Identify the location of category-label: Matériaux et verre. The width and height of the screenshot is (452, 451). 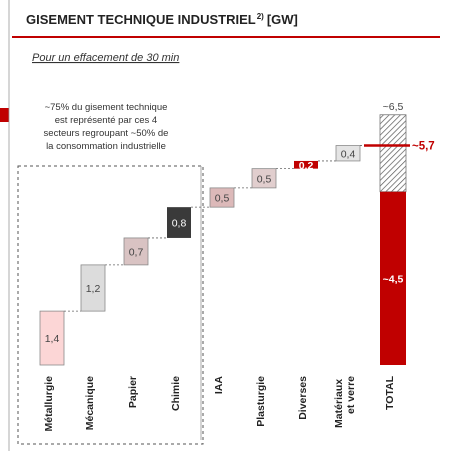
(345, 402).